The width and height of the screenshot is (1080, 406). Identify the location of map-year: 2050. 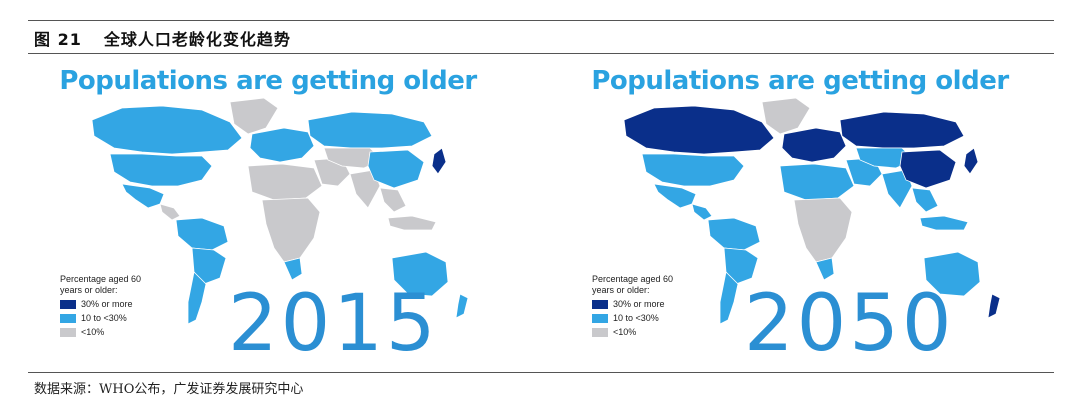
(849, 321).